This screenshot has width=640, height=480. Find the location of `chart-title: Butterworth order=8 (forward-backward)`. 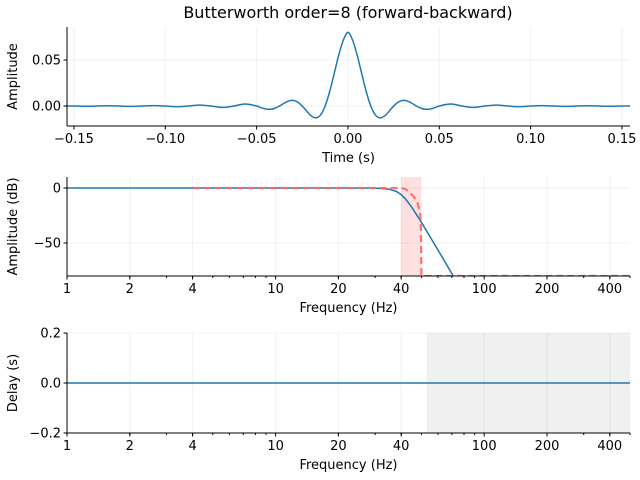

chart-title: Butterworth order=8 (forward-backward) is located at coordinates (347, 12).